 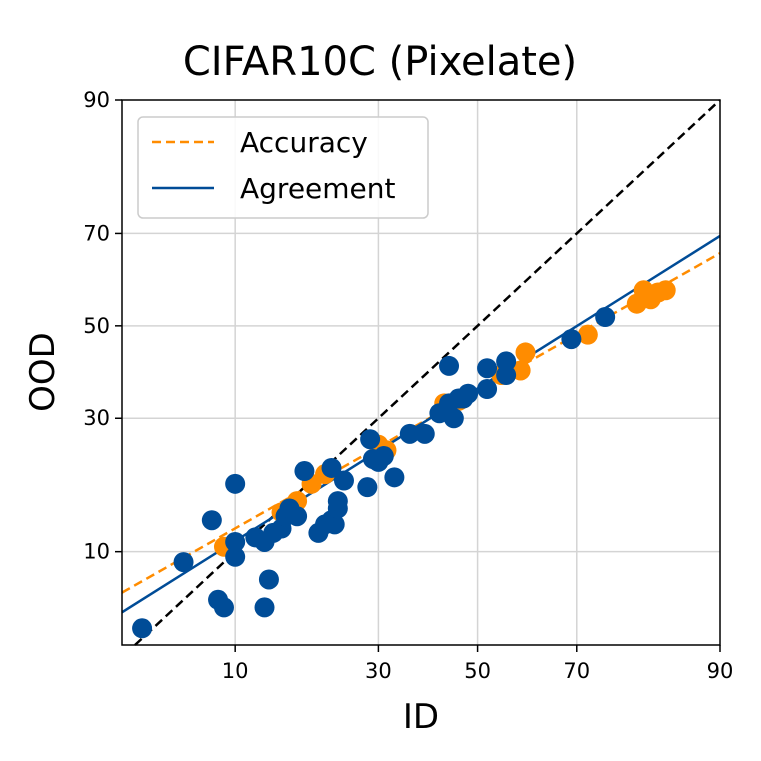 I want to click on y-tick-label: 90, so click(x=96, y=100).